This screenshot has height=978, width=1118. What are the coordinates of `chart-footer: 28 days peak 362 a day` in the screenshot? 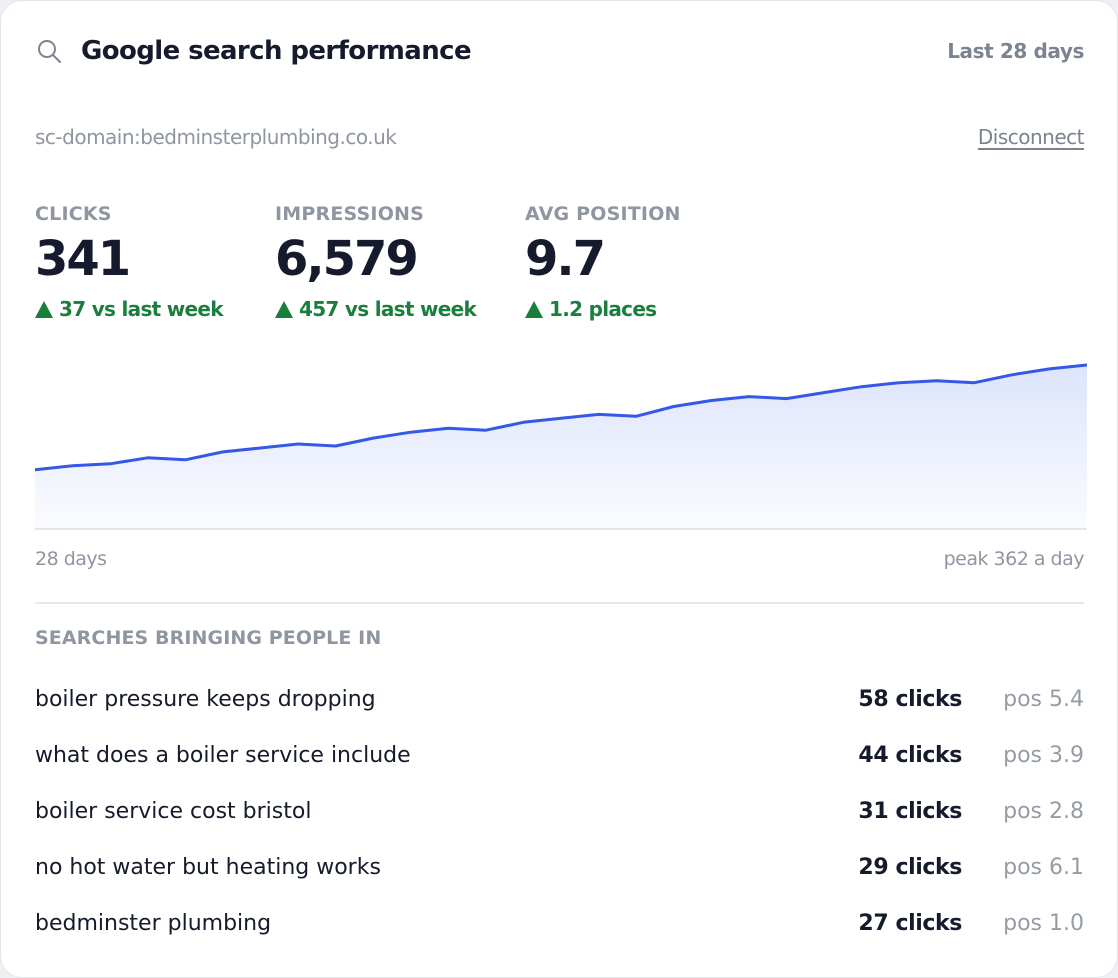 It's located at (560, 559).